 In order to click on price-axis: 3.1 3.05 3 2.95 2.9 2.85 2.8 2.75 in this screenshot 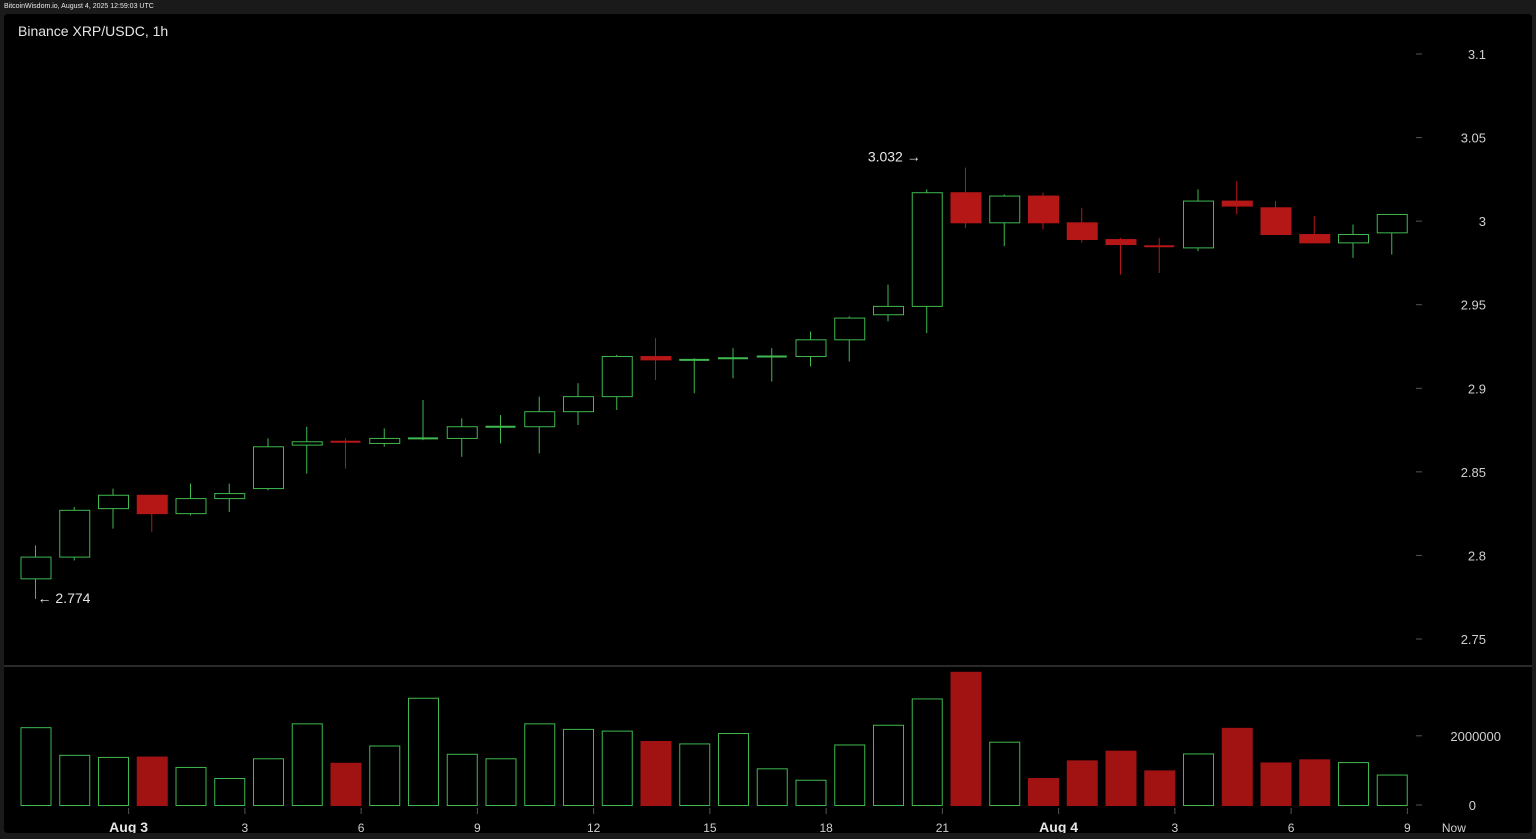, I will do `click(1451, 347)`.